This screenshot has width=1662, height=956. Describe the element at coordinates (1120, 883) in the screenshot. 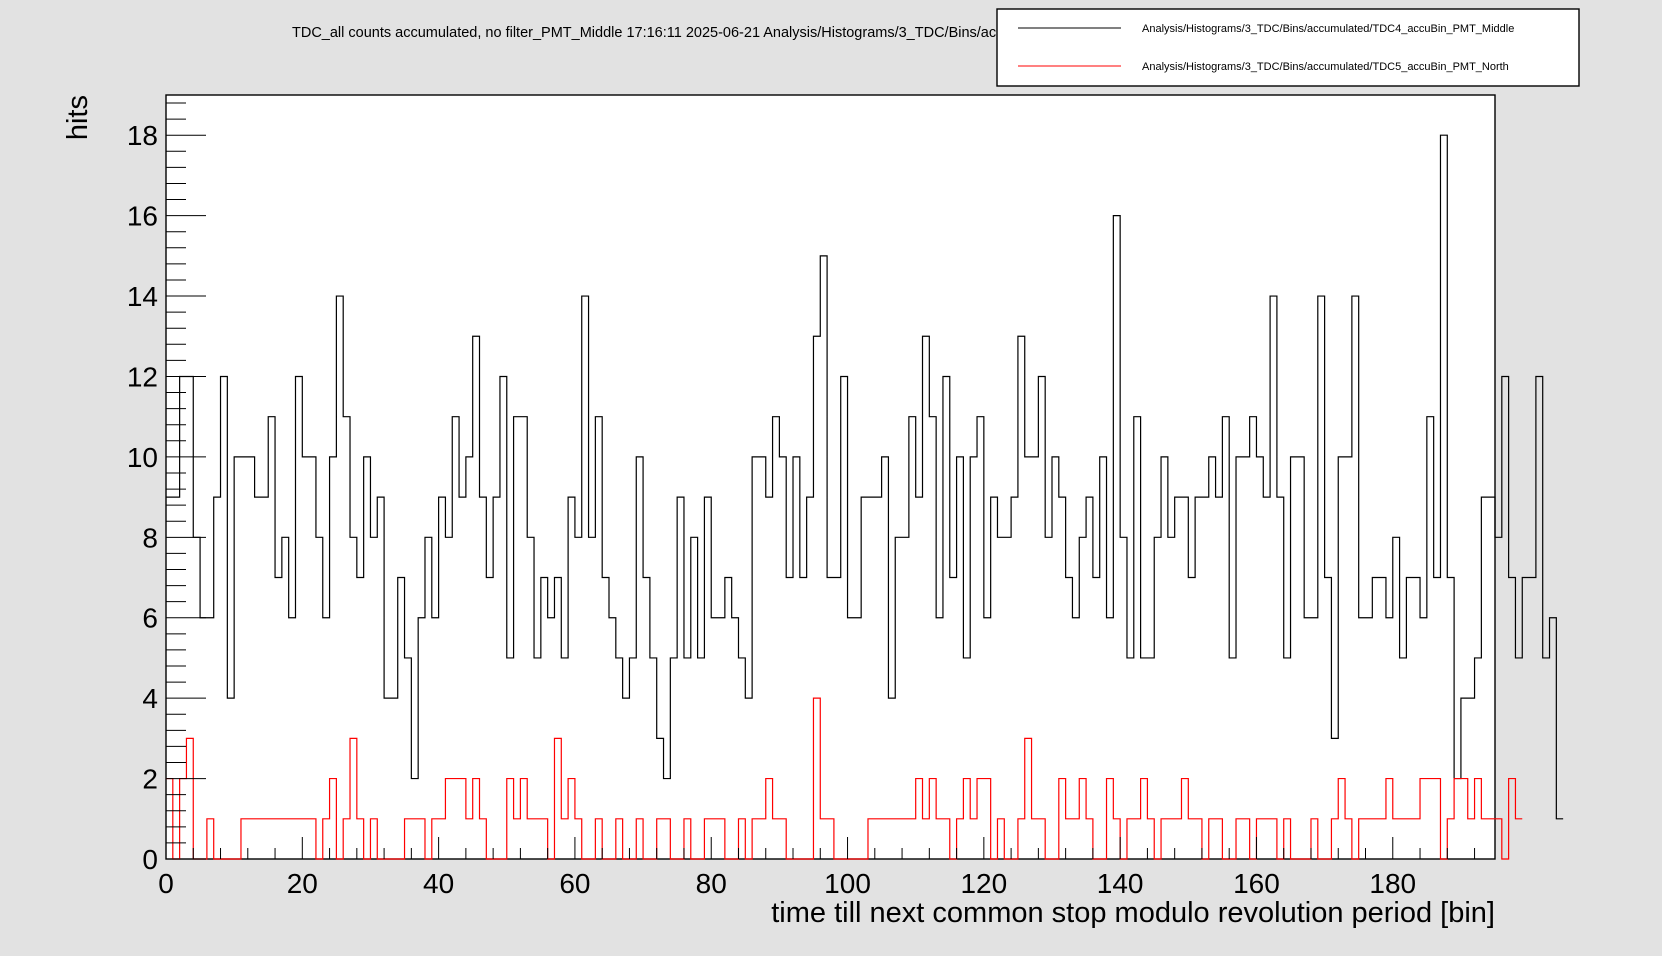

I see `x-tick-label: 140` at that location.